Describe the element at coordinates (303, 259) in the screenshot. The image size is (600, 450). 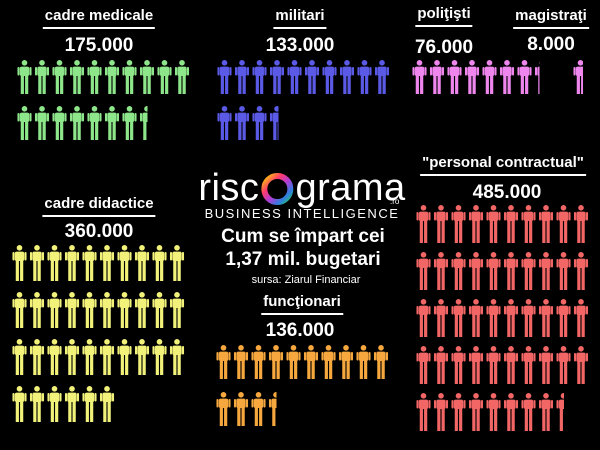
I see `title-line-2: 1,37 mil. bugetari` at that location.